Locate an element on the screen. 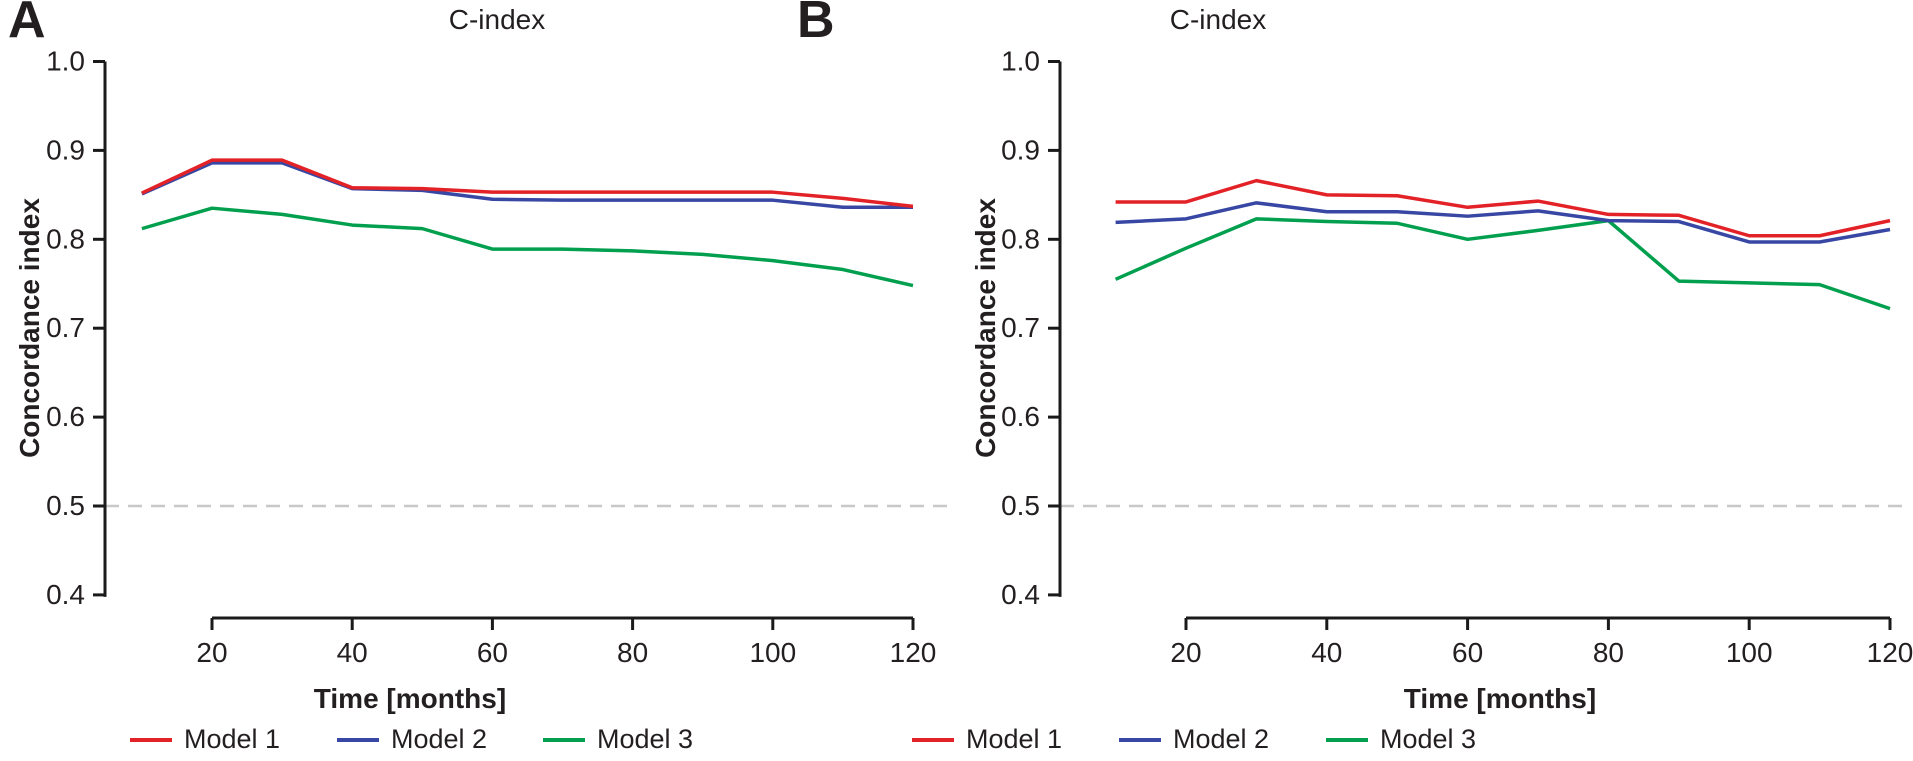  panel-b-x-tick-label: 120 is located at coordinates (1890, 652).